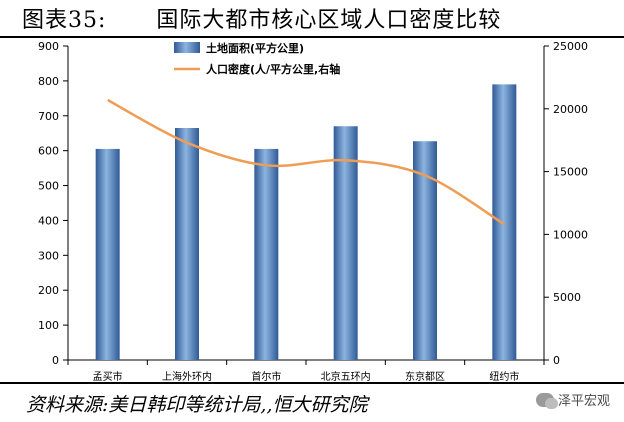  What do you see at coordinates (570, 172) in the screenshot?
I see `y-right-tick-label: 15000` at bounding box center [570, 172].